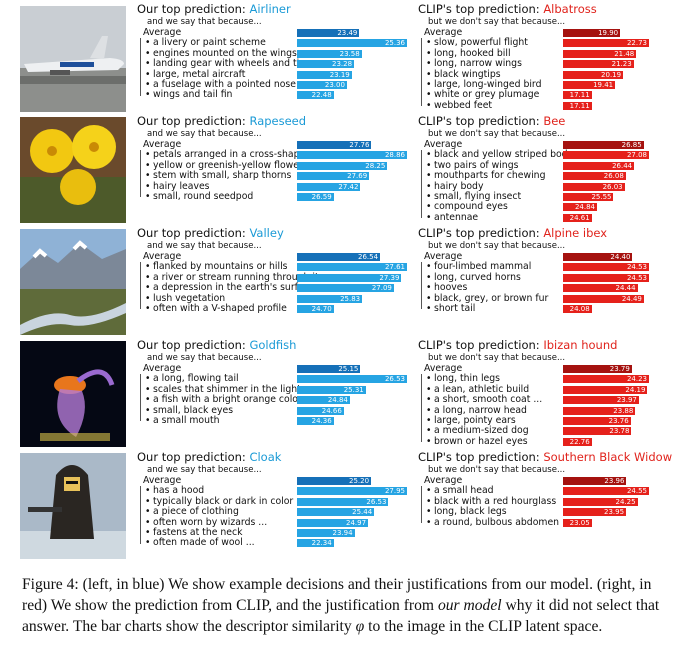  What do you see at coordinates (579, 95) in the screenshot?
I see `bar-value: 17.11` at bounding box center [579, 95].